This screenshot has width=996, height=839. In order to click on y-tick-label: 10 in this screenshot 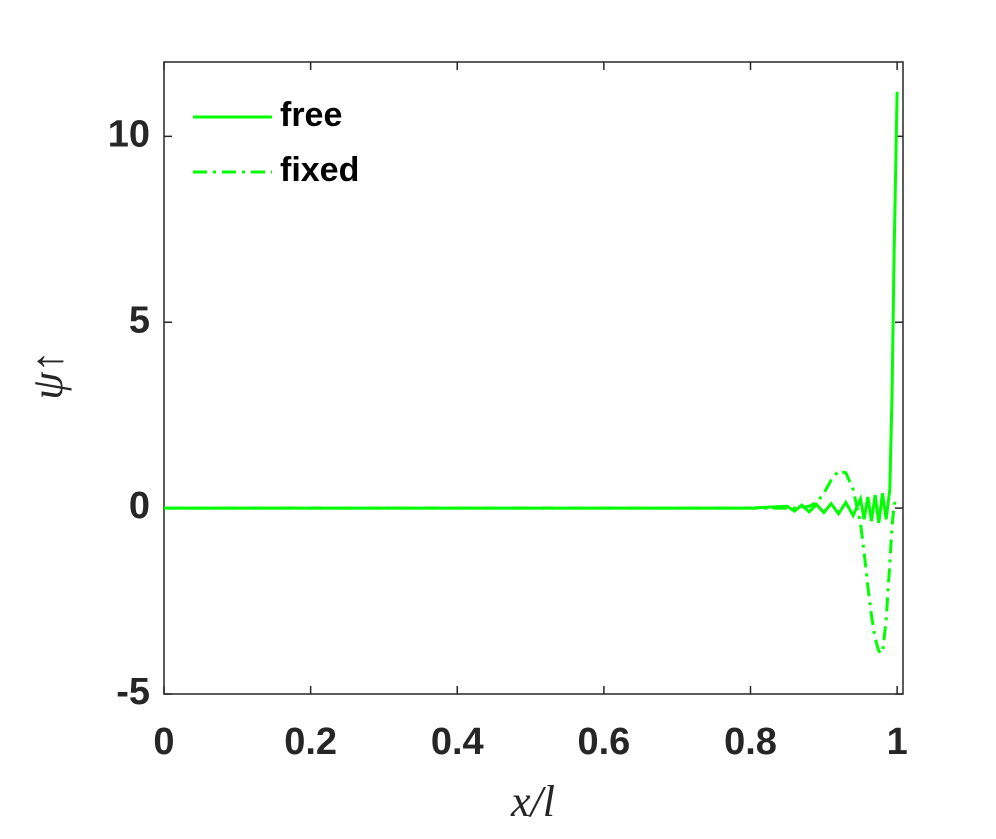, I will do `click(129, 134)`.